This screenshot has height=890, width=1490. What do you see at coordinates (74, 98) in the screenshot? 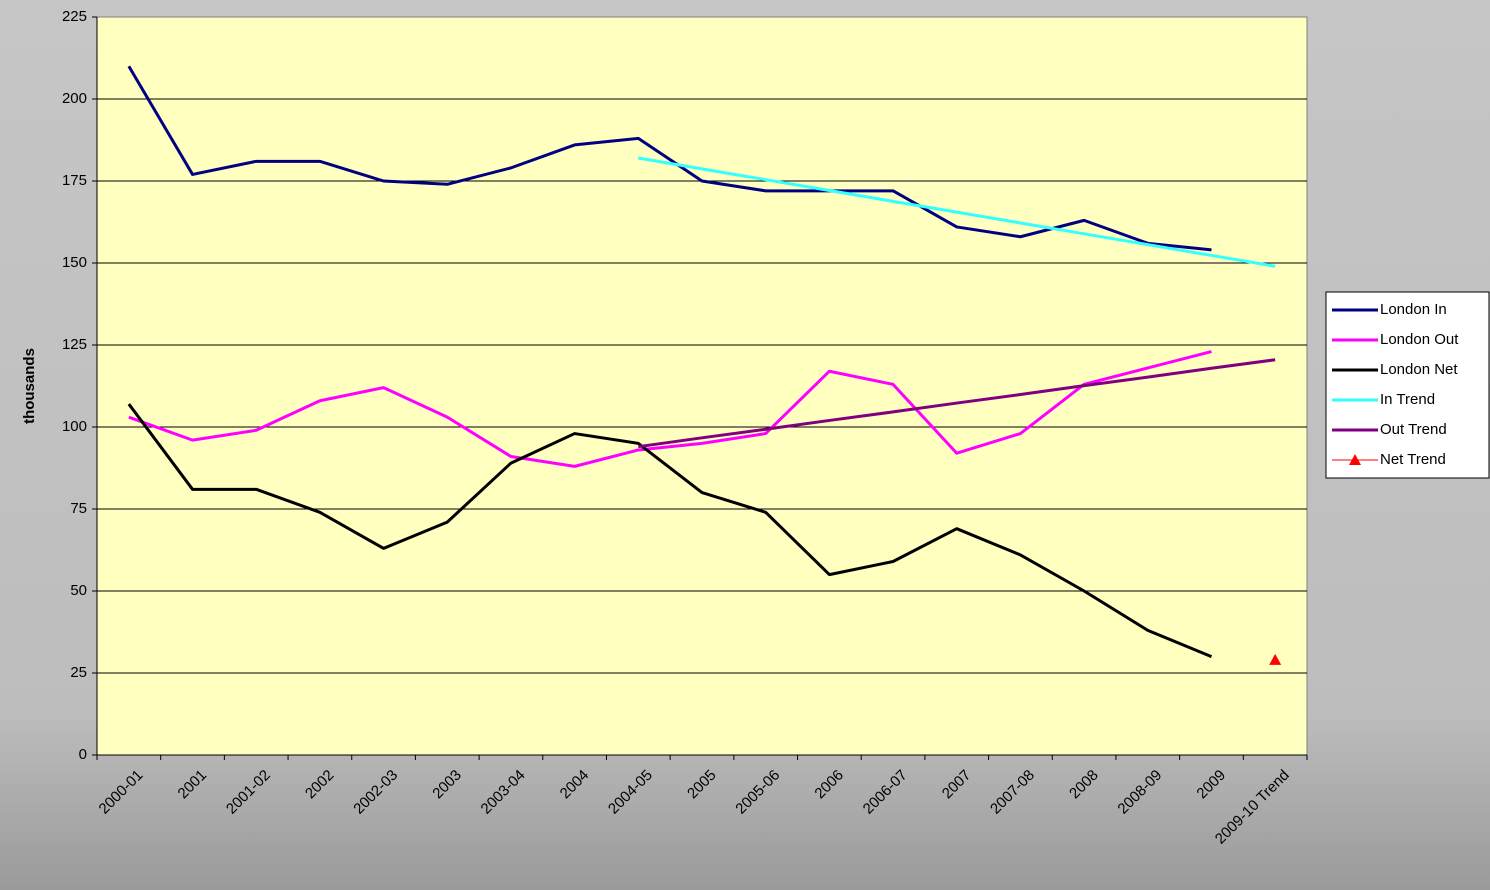
I see `y-tick-label: 200` at bounding box center [74, 98].